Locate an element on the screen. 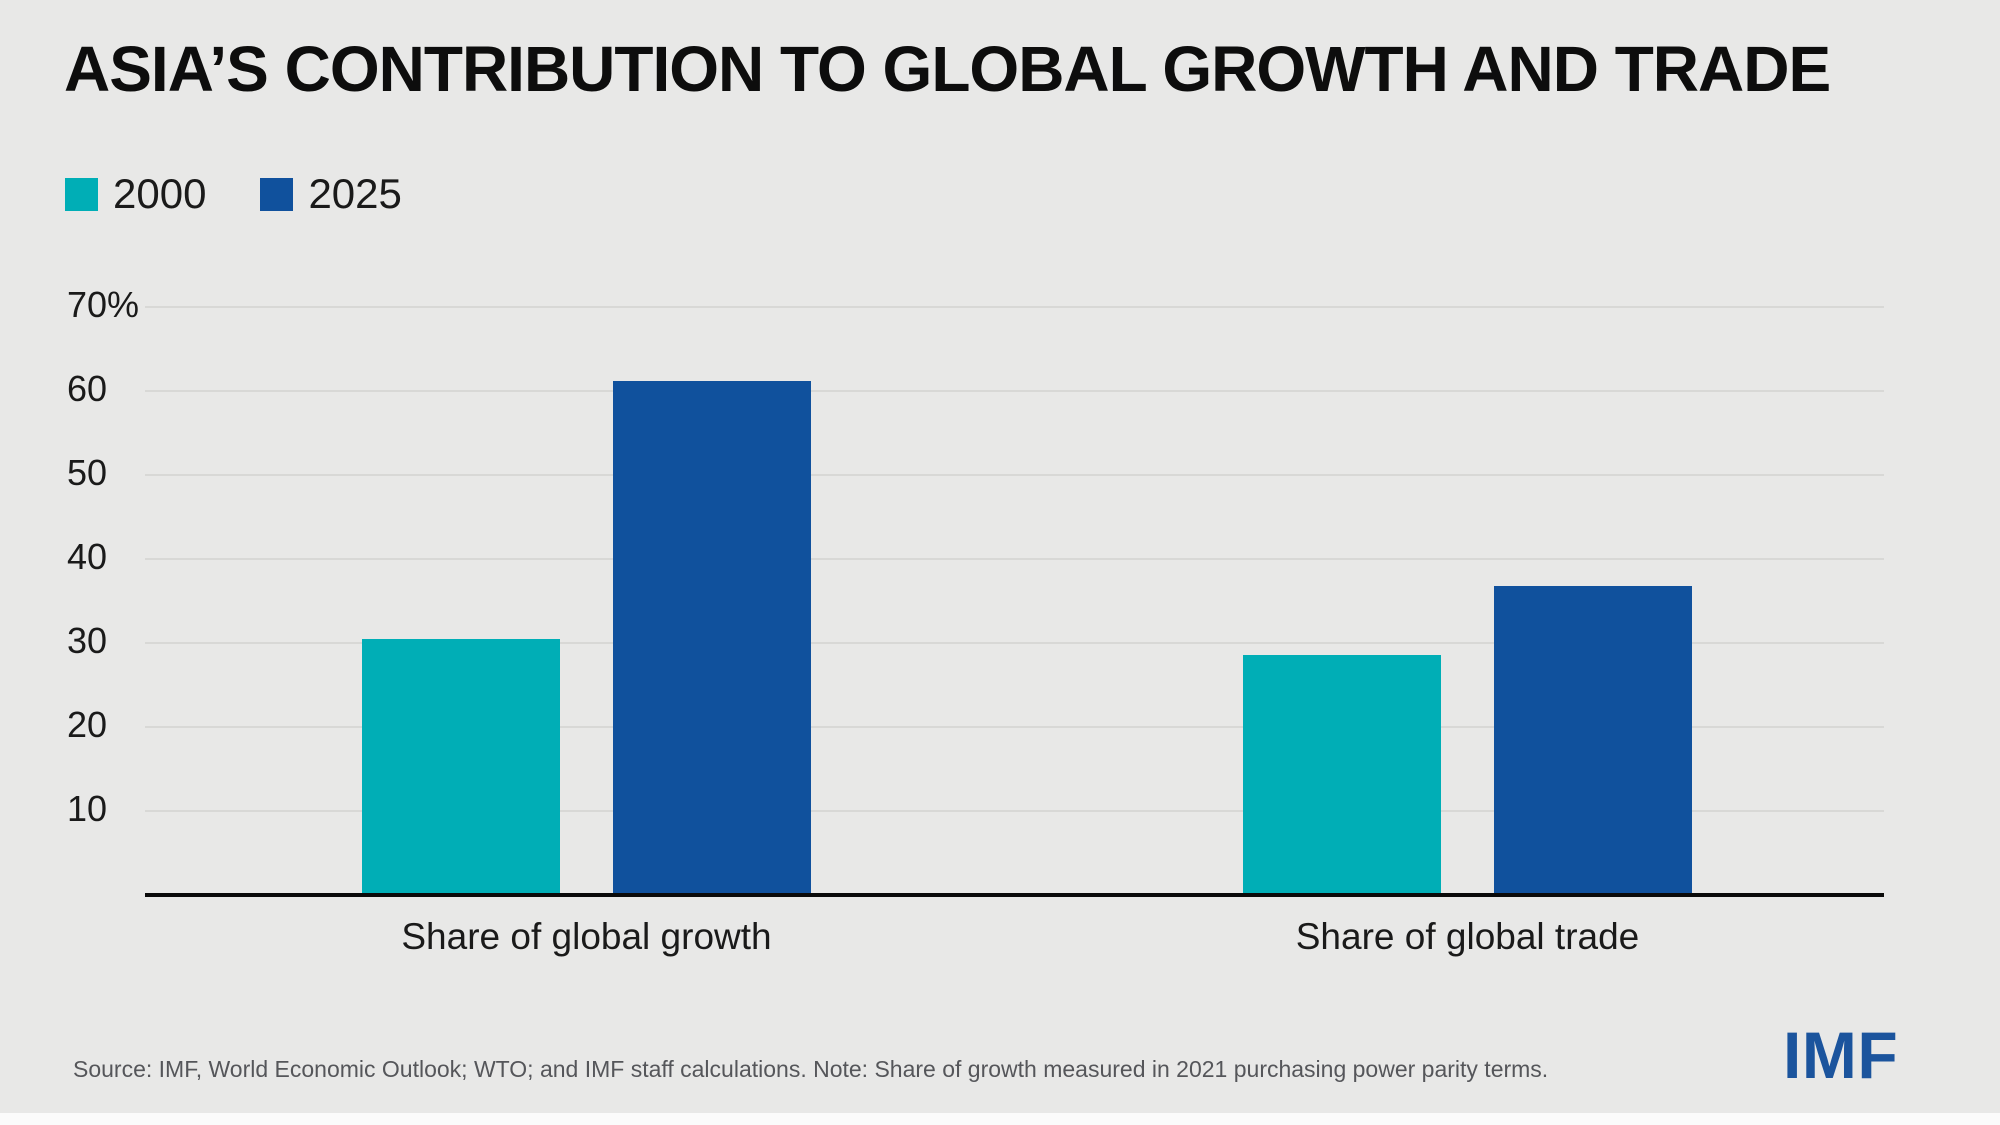  y-tick-label-70: 70% is located at coordinates (103, 304).